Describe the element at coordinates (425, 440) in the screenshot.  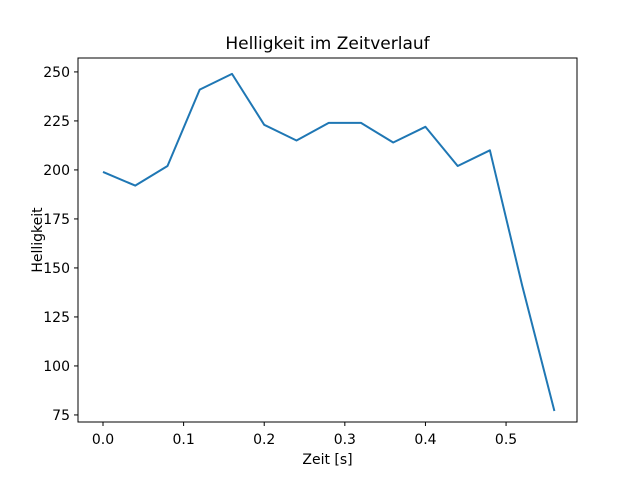
I see `x-tick-label: 0.4` at that location.